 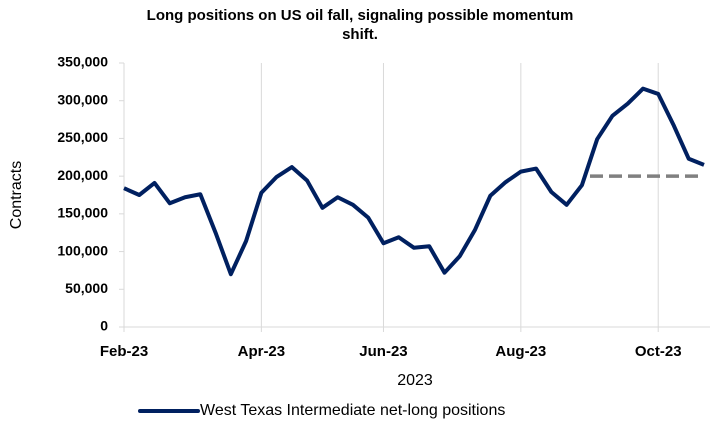 What do you see at coordinates (82, 137) in the screenshot?
I see `y-tick-label: 250,000` at bounding box center [82, 137].